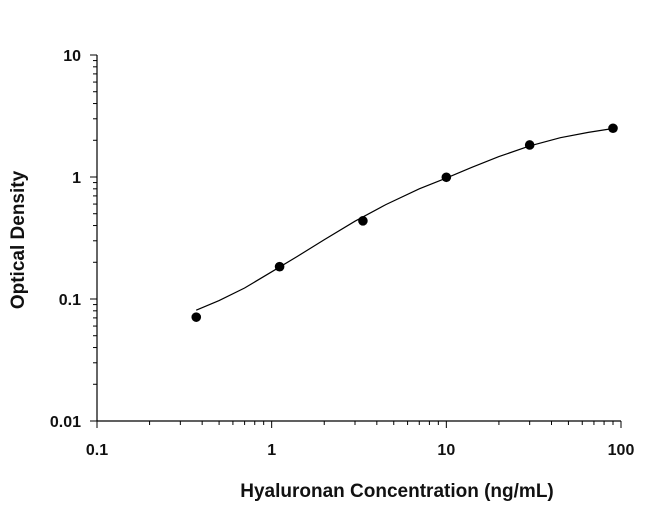 This screenshot has width=650, height=505. Describe the element at coordinates (621, 450) in the screenshot. I see `x-tick-label: 100` at that location.